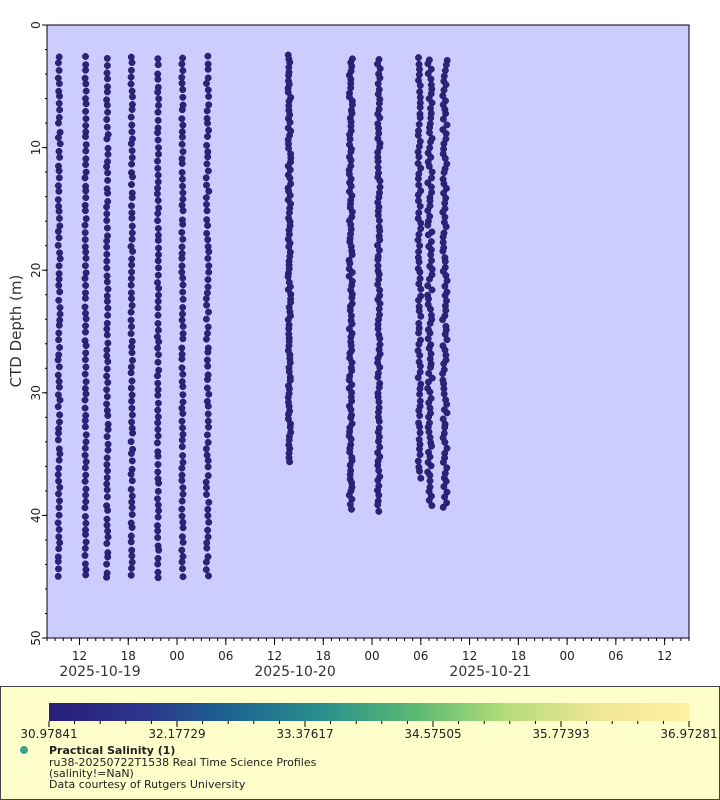 The width and height of the screenshot is (720, 800). Describe the element at coordinates (566, 656) in the screenshot. I see `x-tick-label: 00` at that location.